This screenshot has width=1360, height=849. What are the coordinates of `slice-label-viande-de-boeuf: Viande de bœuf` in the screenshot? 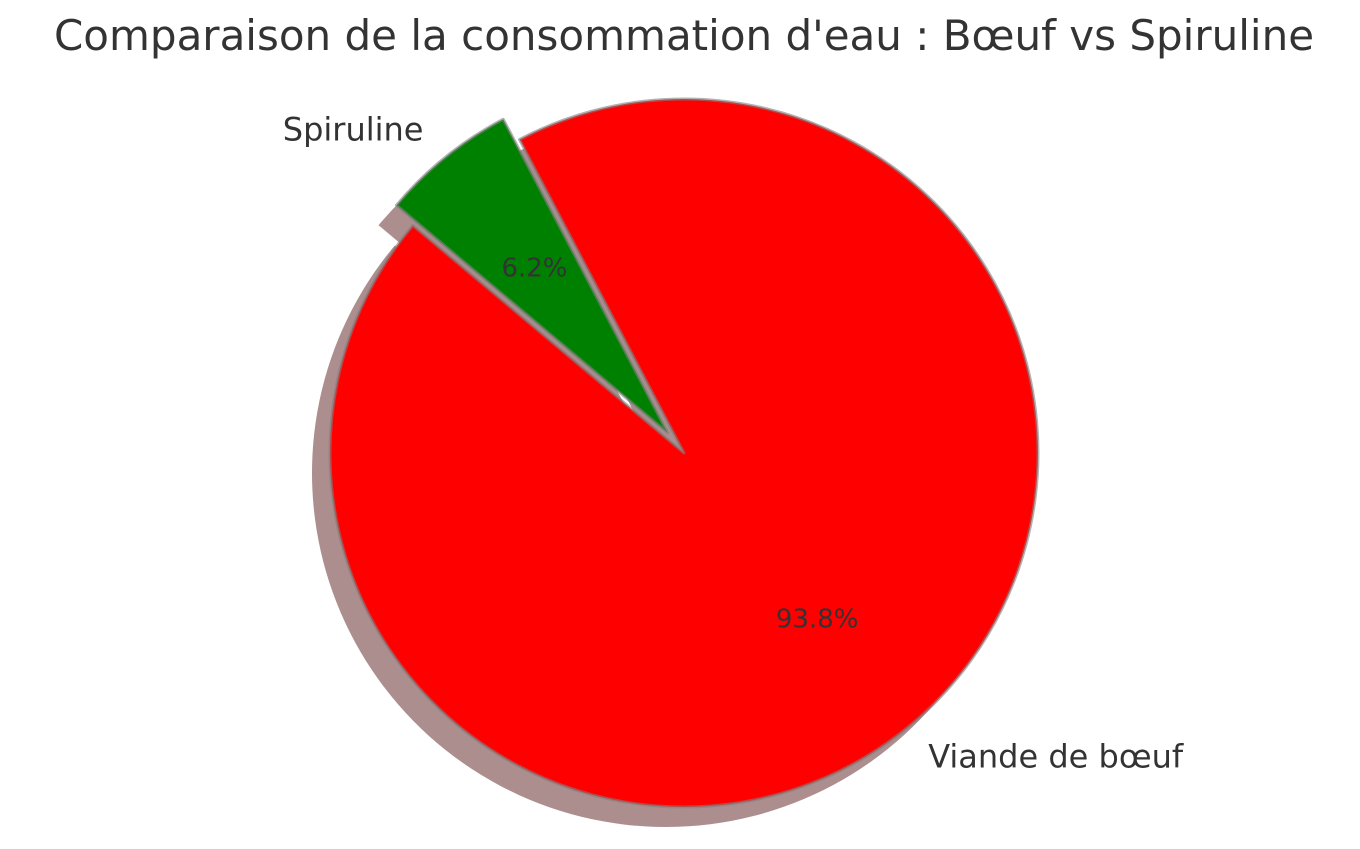 It's located at (1056, 756).